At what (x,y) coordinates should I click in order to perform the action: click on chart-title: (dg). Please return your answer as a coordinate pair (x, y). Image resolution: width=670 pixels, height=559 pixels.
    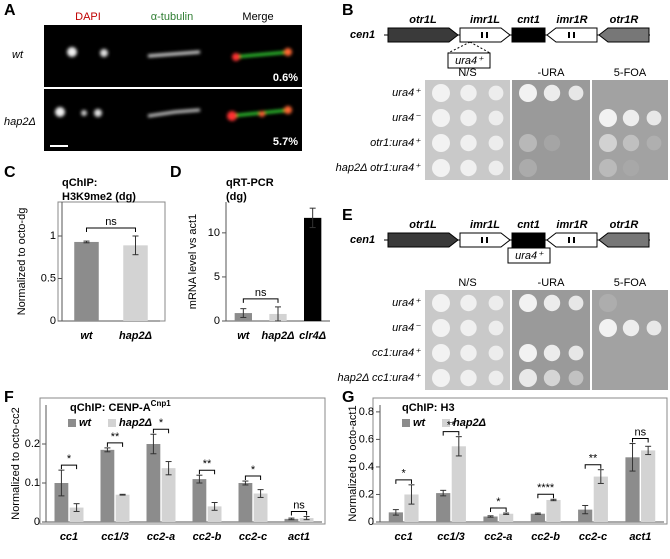
    Looking at the image, I should click on (236, 197).